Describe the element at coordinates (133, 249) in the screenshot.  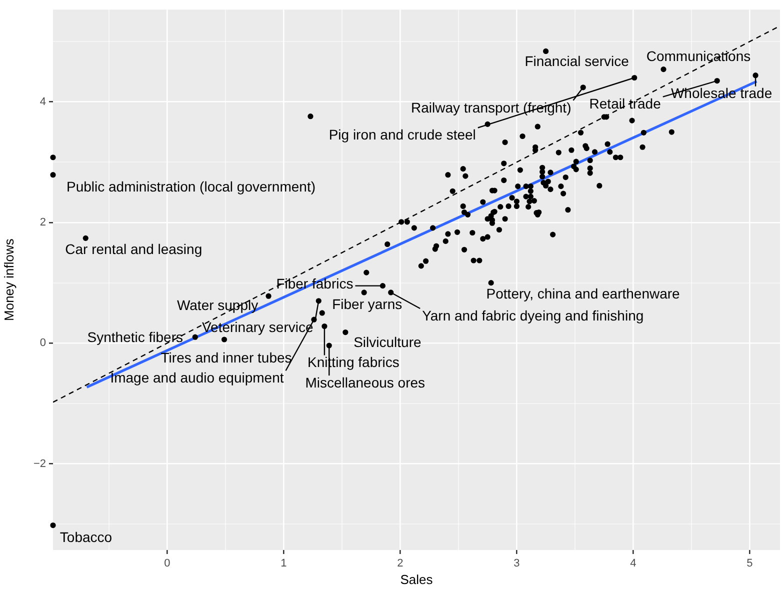
I see `annotation: Car rental and leasing` at that location.